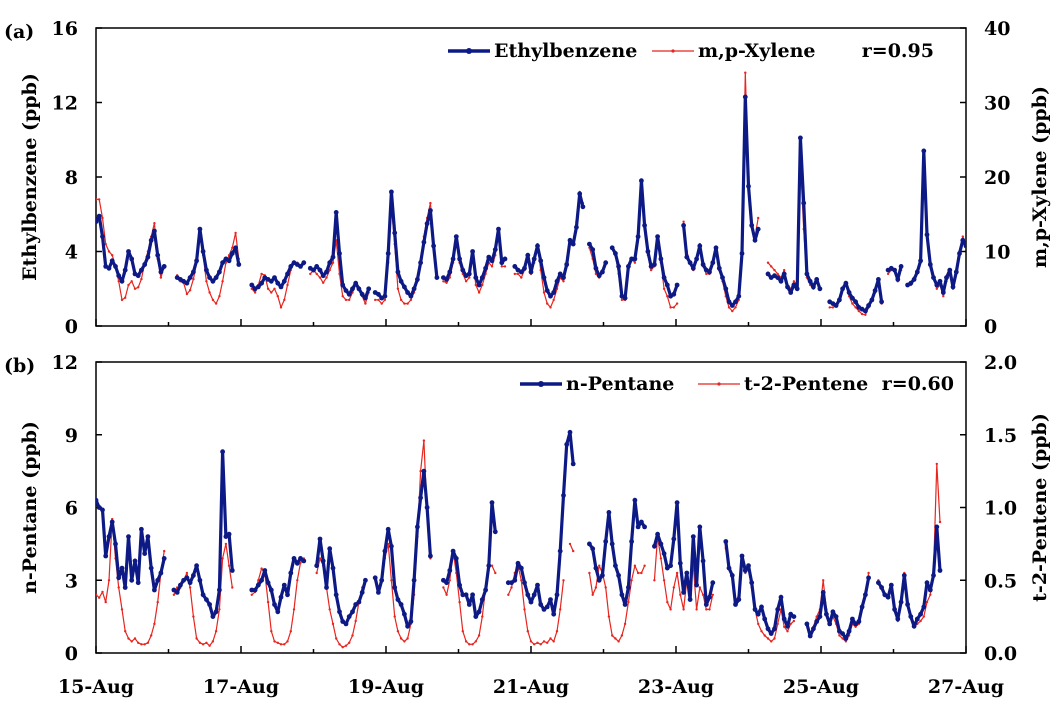 The image size is (1063, 702). What do you see at coordinates (71, 509) in the screenshot?
I see `y-tick-label: 6` at bounding box center [71, 509].